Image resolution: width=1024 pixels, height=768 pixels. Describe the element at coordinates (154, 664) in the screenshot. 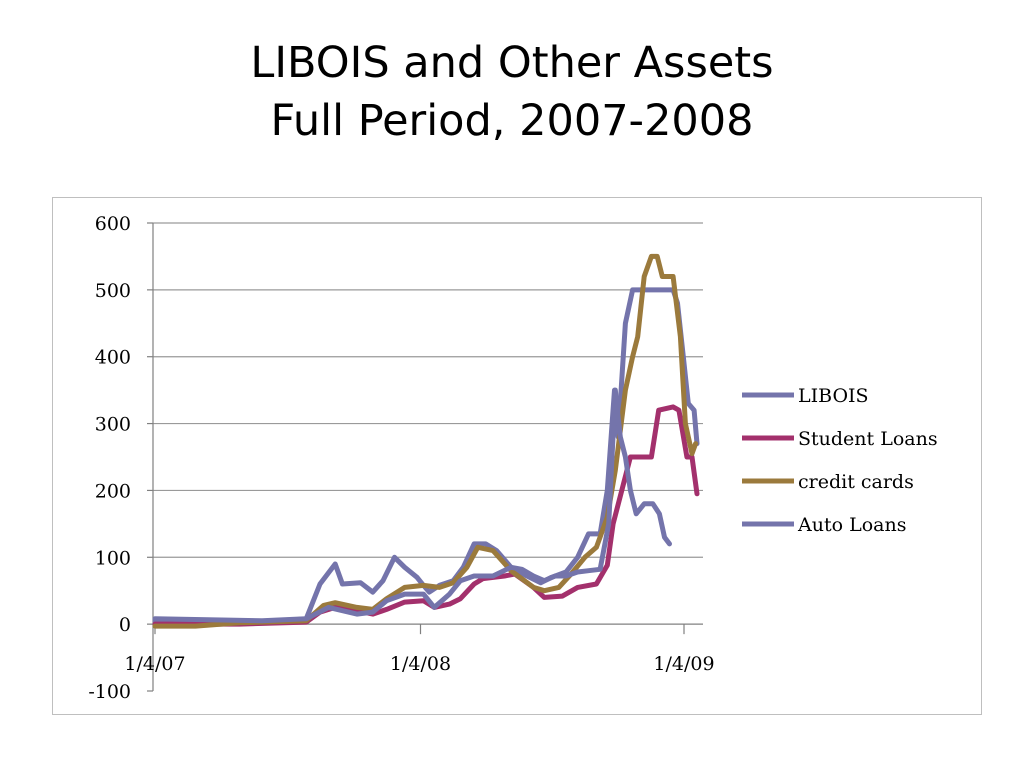

I see `x-tick-label: 1/4/07` at that location.